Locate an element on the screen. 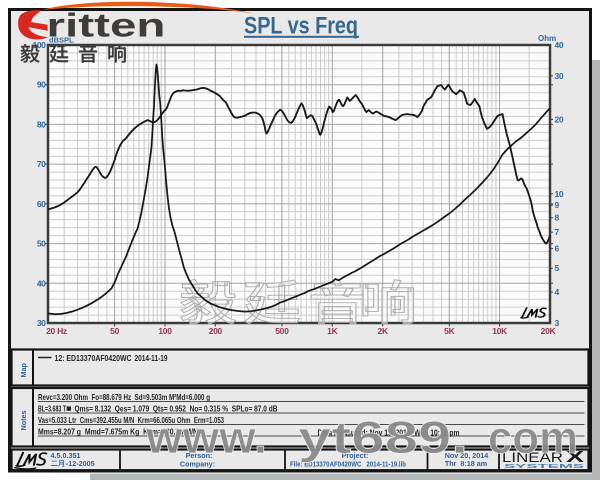  svg-text: 5 is located at coordinates (557, 268).